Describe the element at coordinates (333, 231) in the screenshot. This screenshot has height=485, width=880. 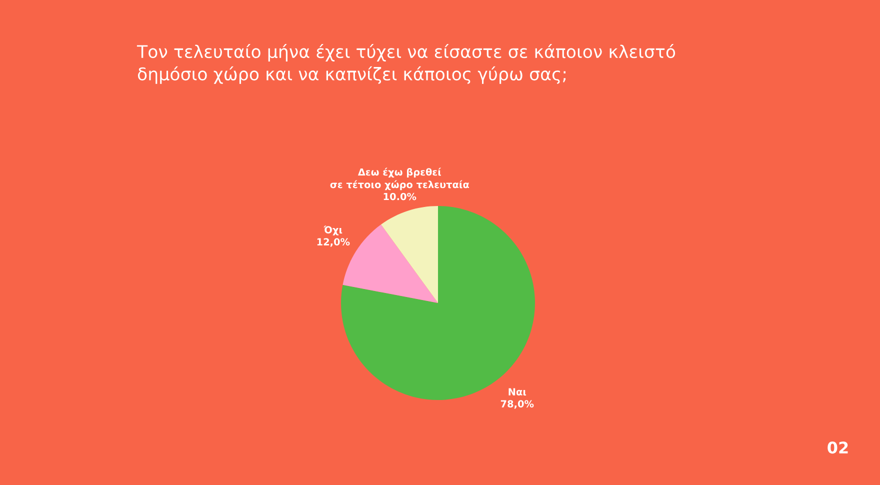
I see `slice-label: Όχι` at that location.